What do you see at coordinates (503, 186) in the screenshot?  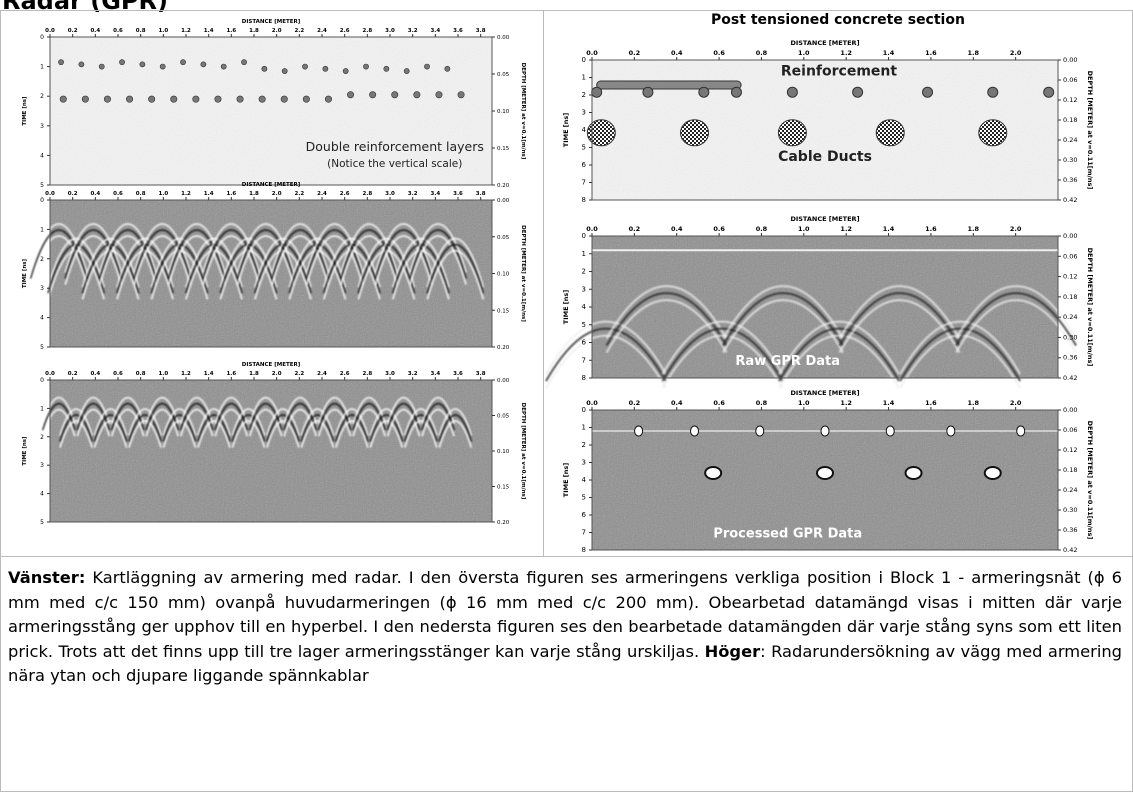 I see `depth-tick-label: 0.20` at bounding box center [503, 186].